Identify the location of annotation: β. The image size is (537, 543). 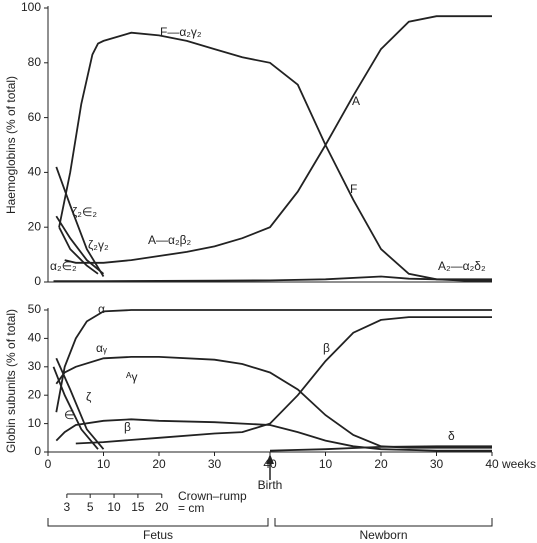
(127, 427).